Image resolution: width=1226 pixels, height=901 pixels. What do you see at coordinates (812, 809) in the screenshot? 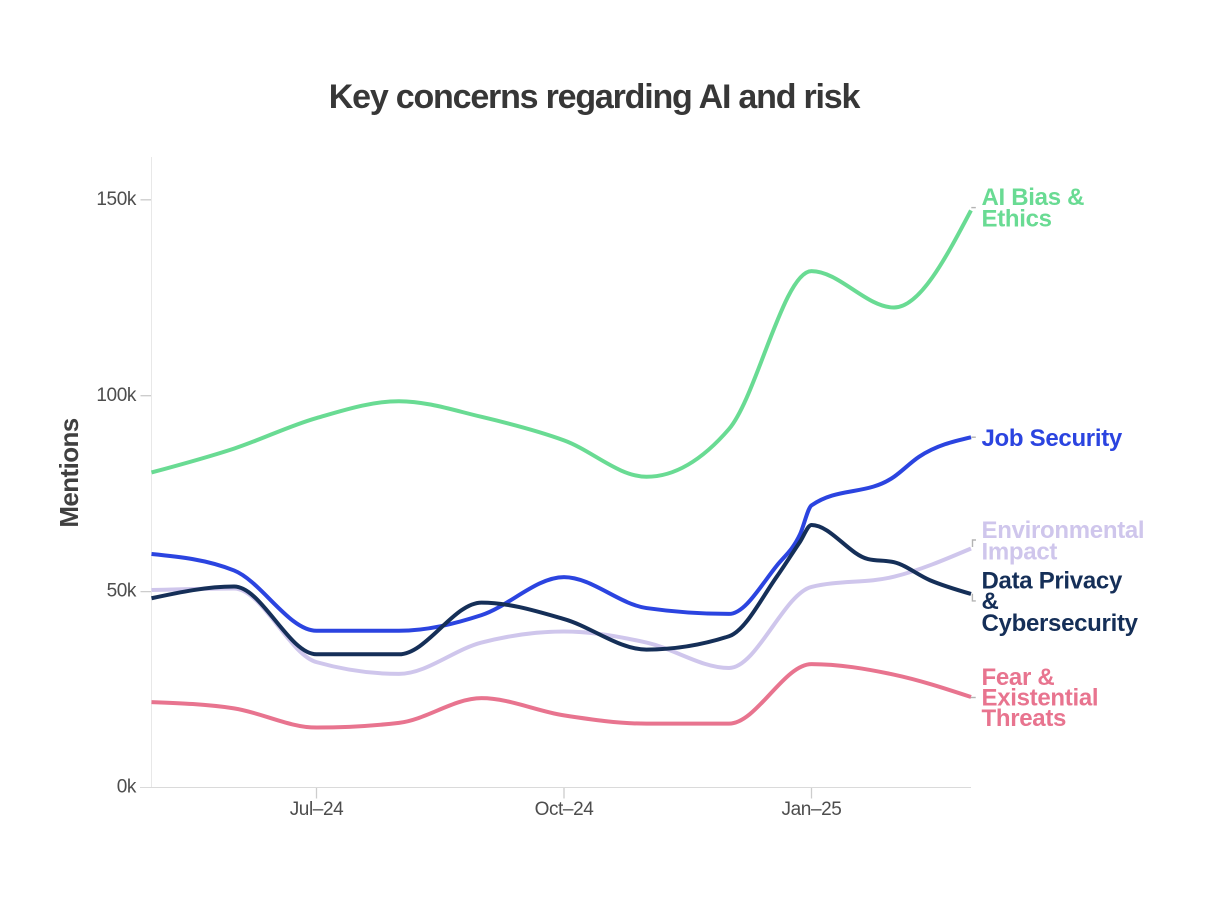
I see `svg-text: Jan–25` at bounding box center [812, 809].